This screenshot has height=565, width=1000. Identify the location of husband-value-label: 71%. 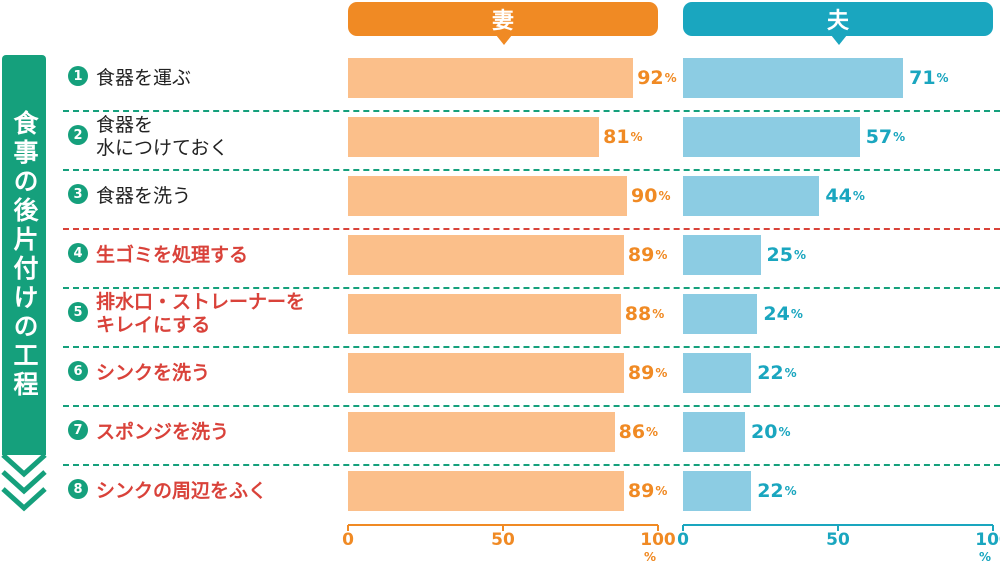
(929, 78).